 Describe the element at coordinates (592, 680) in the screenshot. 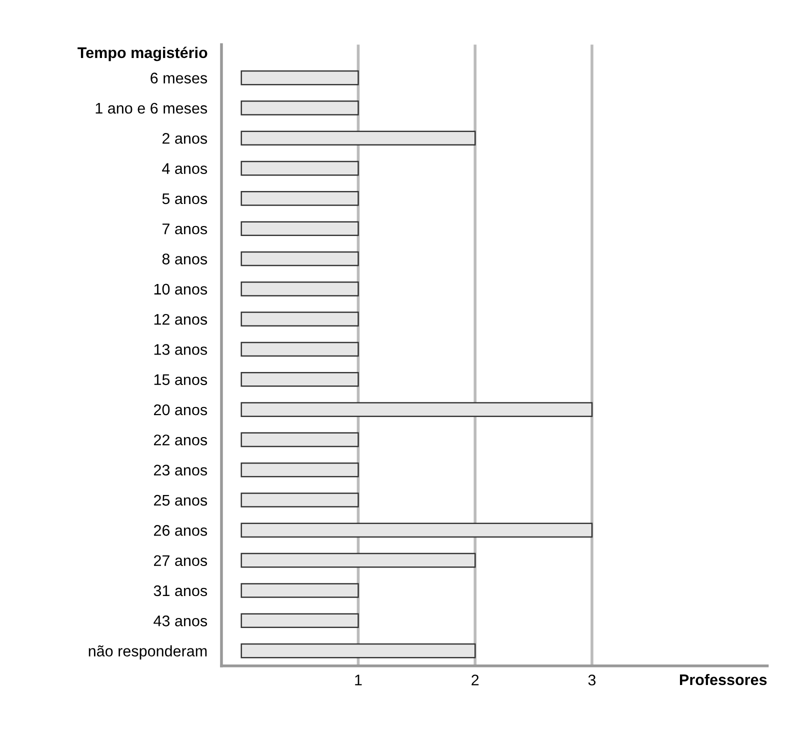

I see `x-tick-label: 3` at that location.